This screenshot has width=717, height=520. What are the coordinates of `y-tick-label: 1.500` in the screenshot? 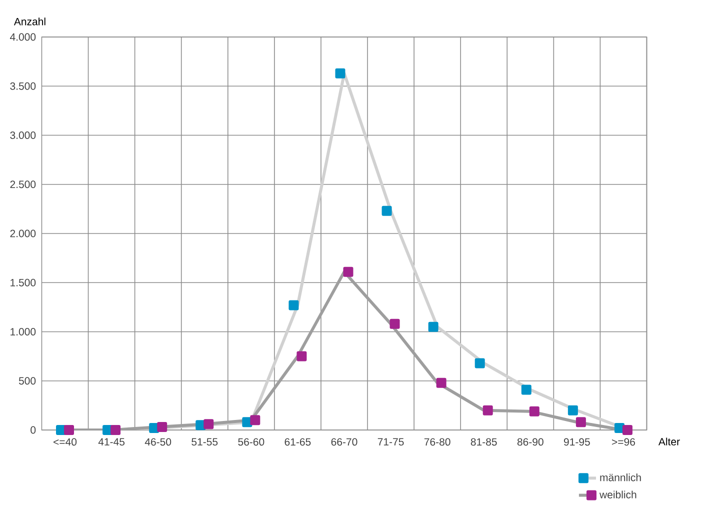 It's located at (23, 282).